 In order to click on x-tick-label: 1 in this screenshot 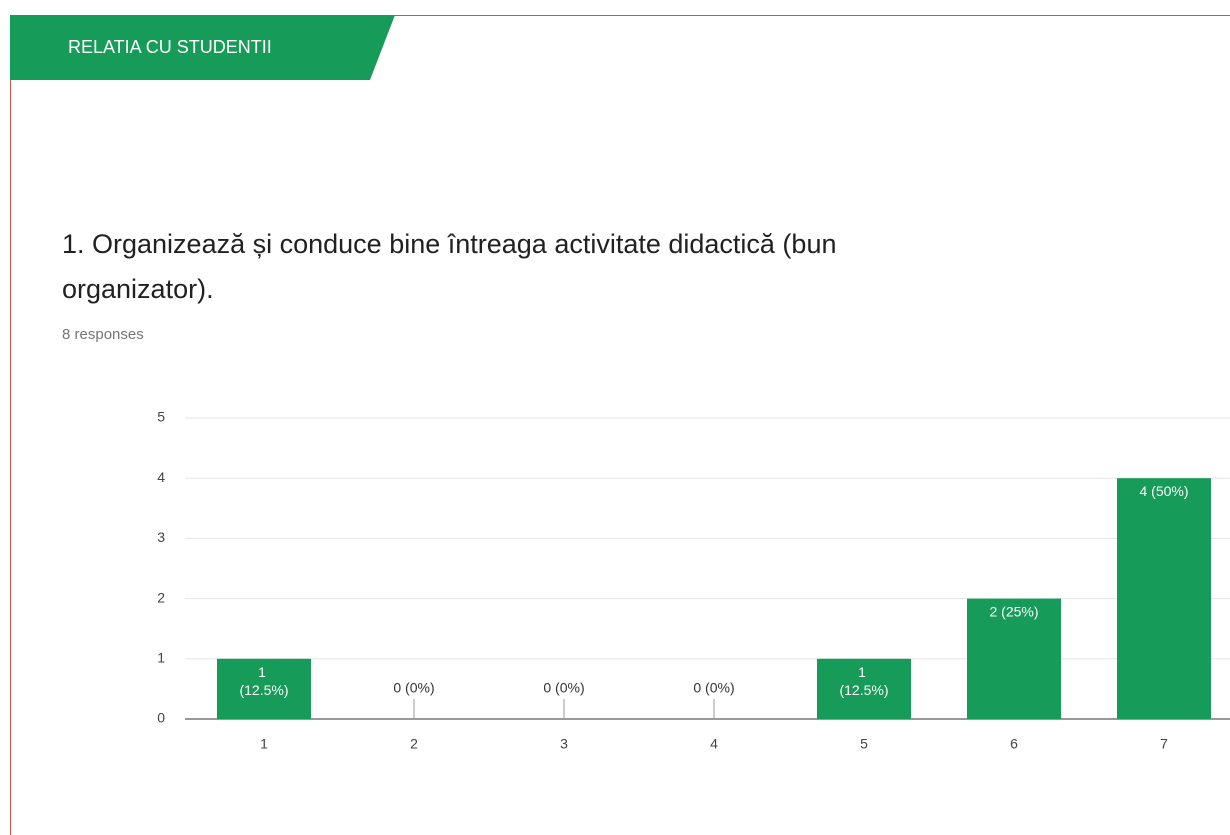, I will do `click(264, 744)`.